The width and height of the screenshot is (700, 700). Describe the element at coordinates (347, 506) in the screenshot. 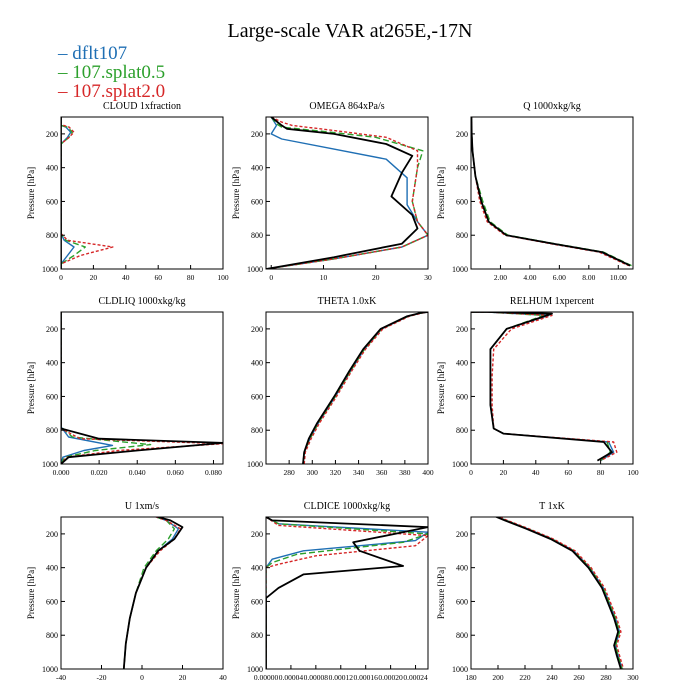

I see `panel-title: CLDICE 1000xkg/kg` at that location.